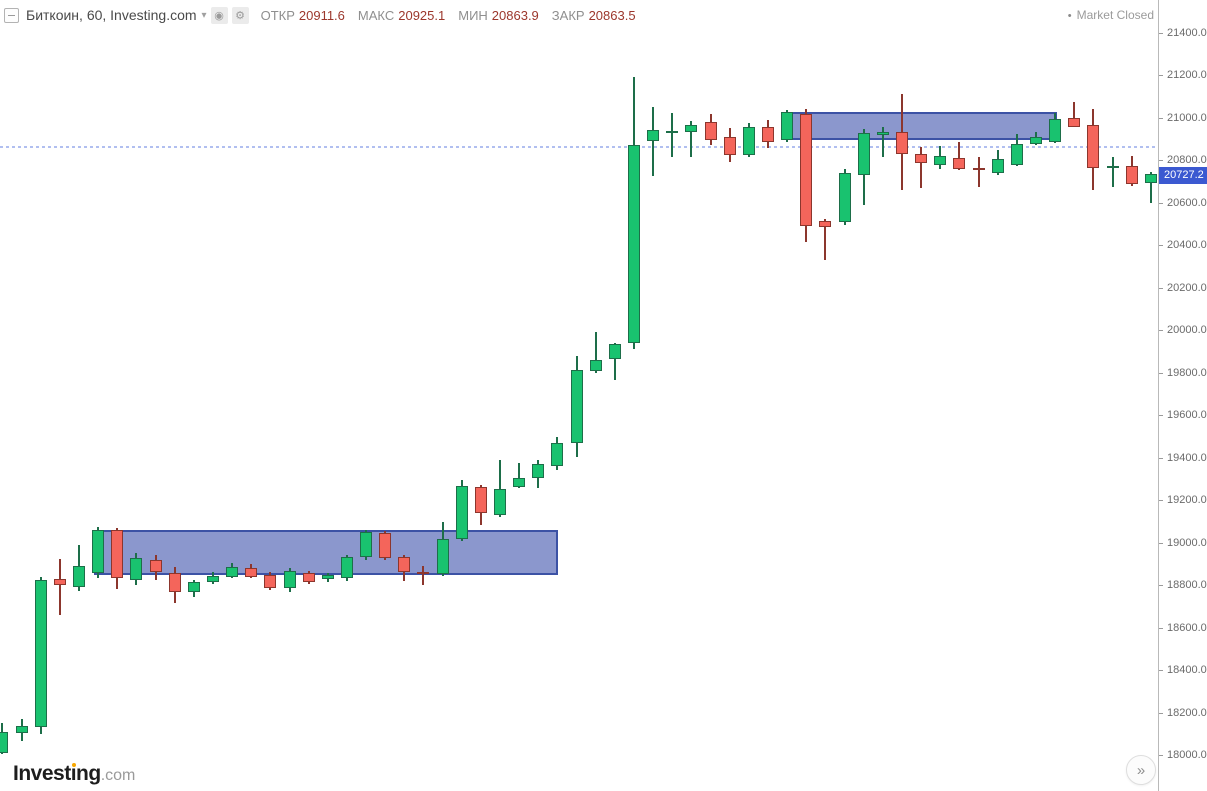 This screenshot has width=1207, height=791. Describe the element at coordinates (204, 15) in the screenshot. I see `chevron-down-icon: ▾` at that location.